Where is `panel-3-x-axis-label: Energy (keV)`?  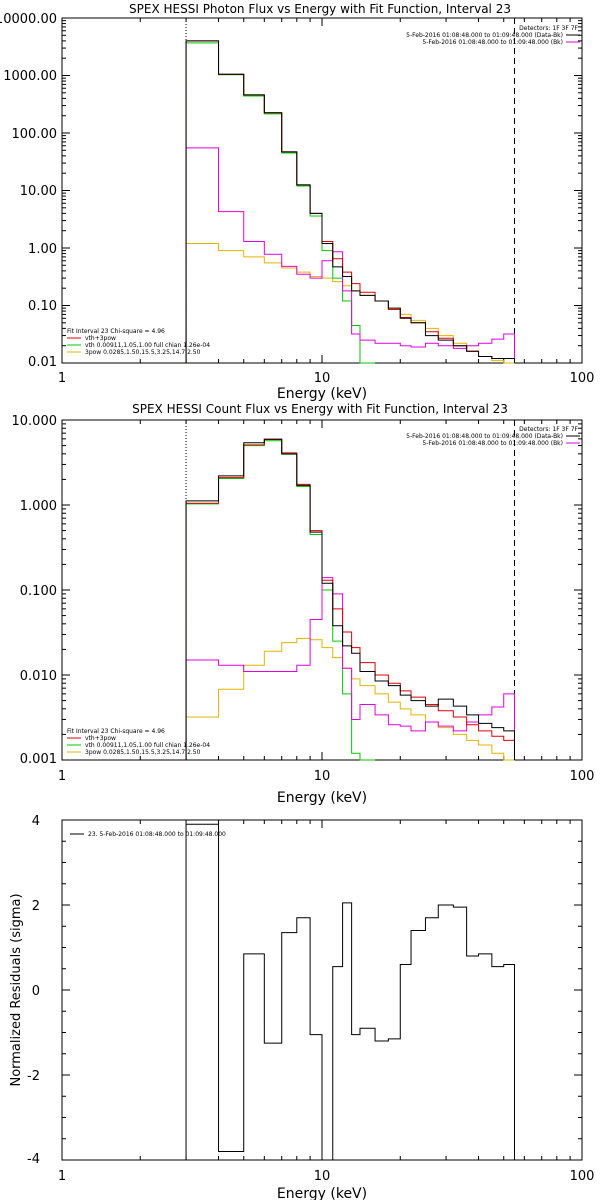 panel-3-x-axis-label: Energy (keV) is located at coordinates (322, 1193).